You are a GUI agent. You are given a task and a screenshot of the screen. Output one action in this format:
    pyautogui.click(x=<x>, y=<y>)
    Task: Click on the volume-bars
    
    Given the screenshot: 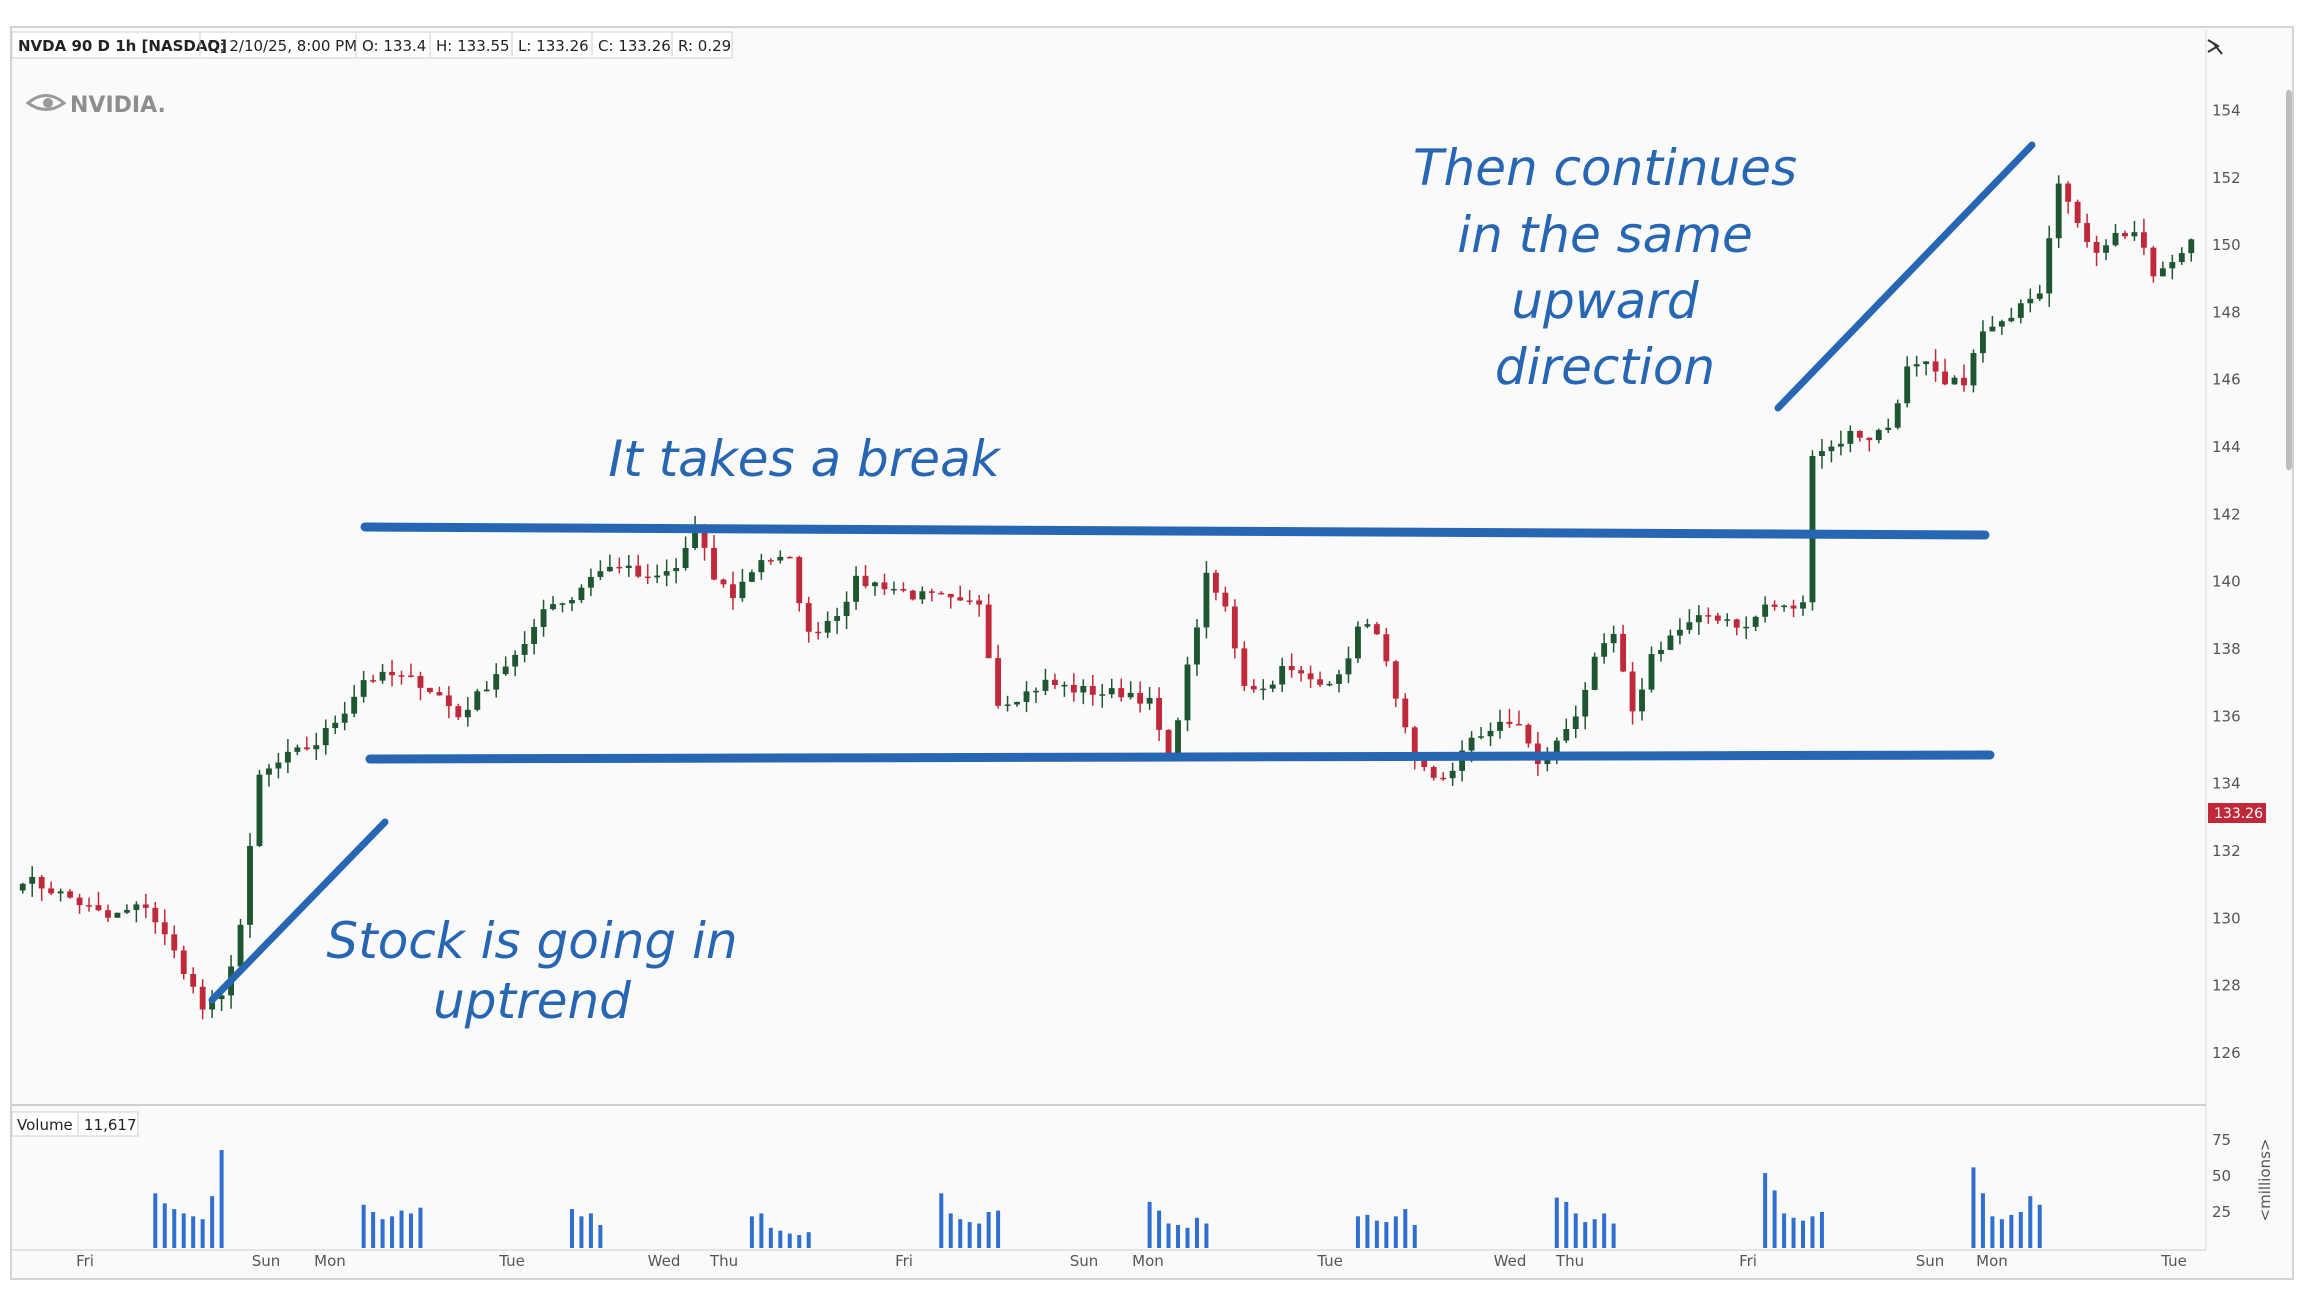 What is the action you would take?
    pyautogui.click(x=1097, y=1199)
    